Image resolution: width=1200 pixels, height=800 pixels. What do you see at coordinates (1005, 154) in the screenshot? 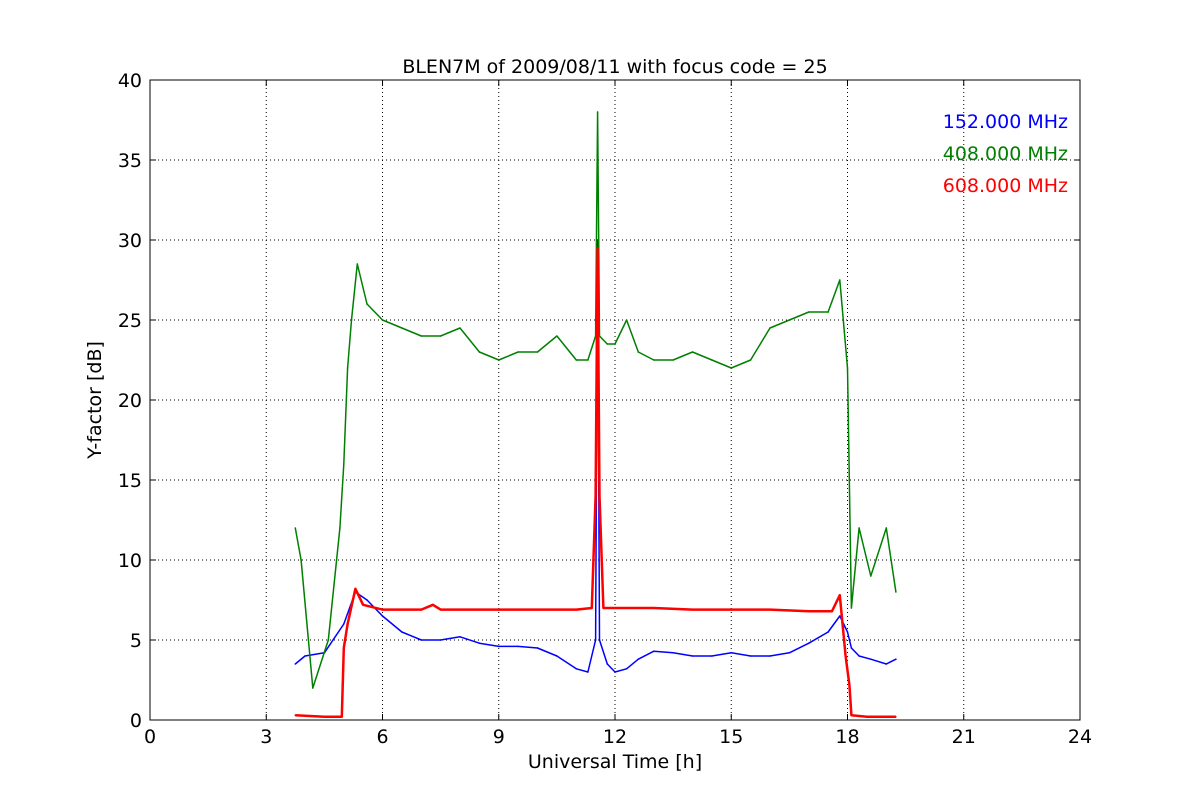
I see `legend: 152.000 MHz 408.000 MHz 608.000 MHz` at bounding box center [1005, 154].